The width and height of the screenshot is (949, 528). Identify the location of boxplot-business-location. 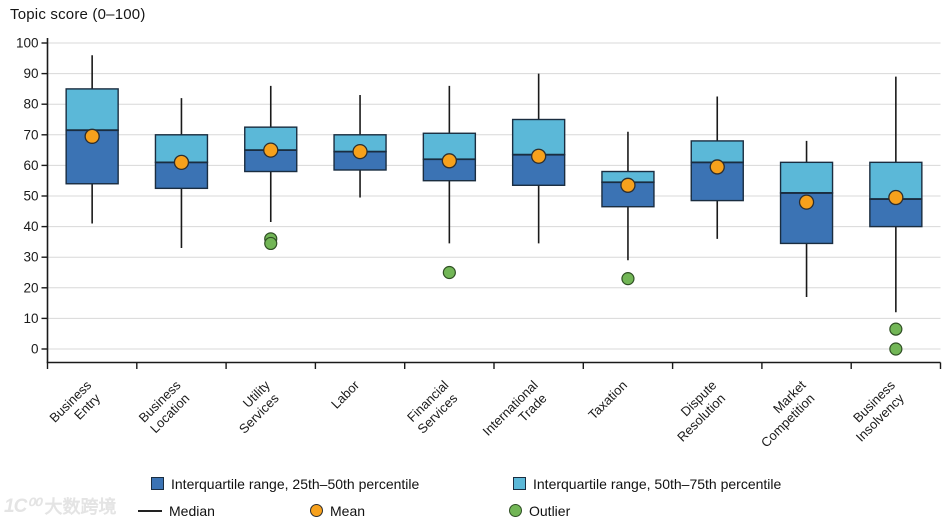
(181, 173).